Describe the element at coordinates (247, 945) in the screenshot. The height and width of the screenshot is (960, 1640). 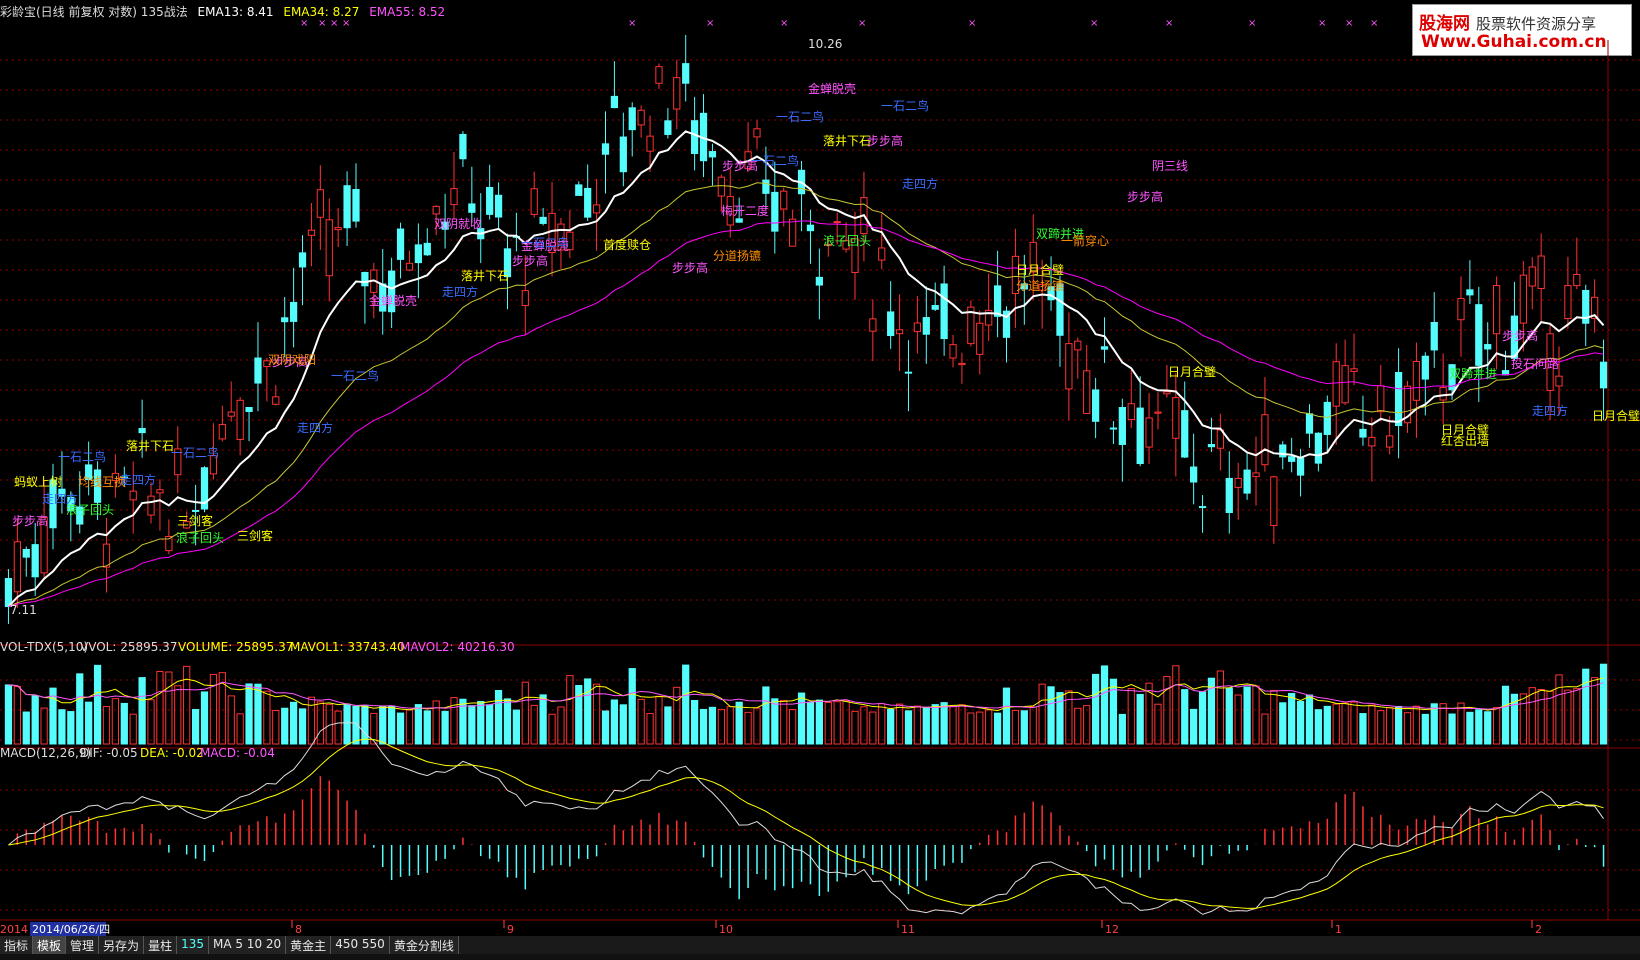
I see `tab-6: MA 5 10 20` at that location.